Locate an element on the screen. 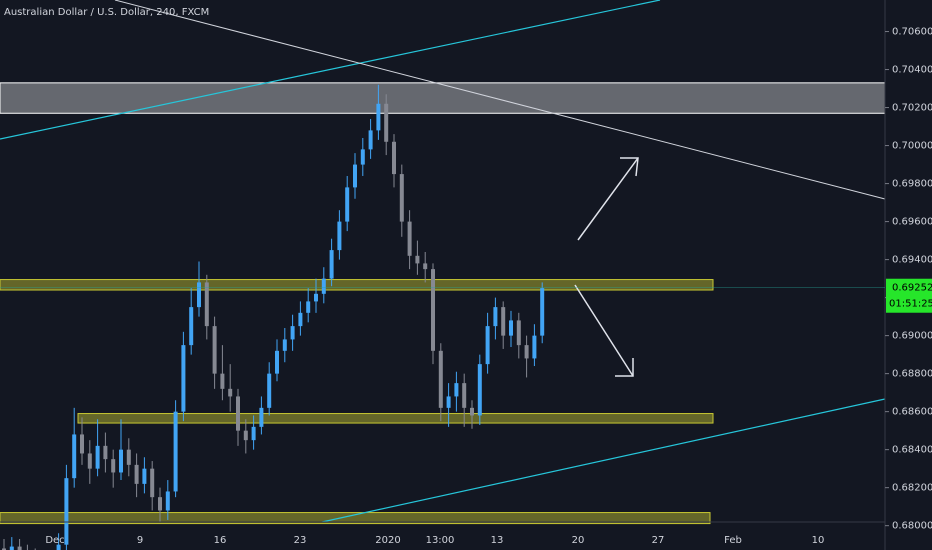 This screenshot has height=550, width=932. x-tick-label: 10 is located at coordinates (818, 540).